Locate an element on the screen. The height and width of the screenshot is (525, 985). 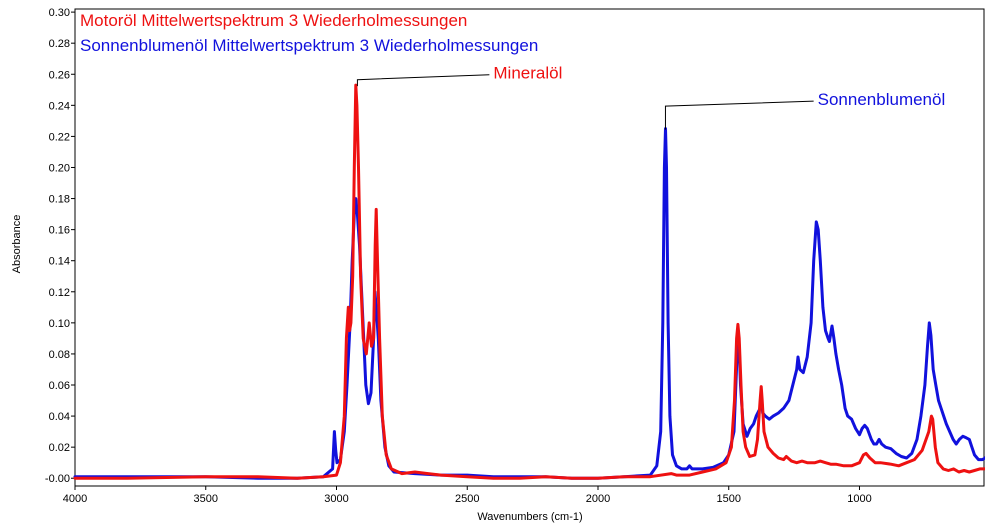
x-tick-label: 1500 is located at coordinates (728, 499).